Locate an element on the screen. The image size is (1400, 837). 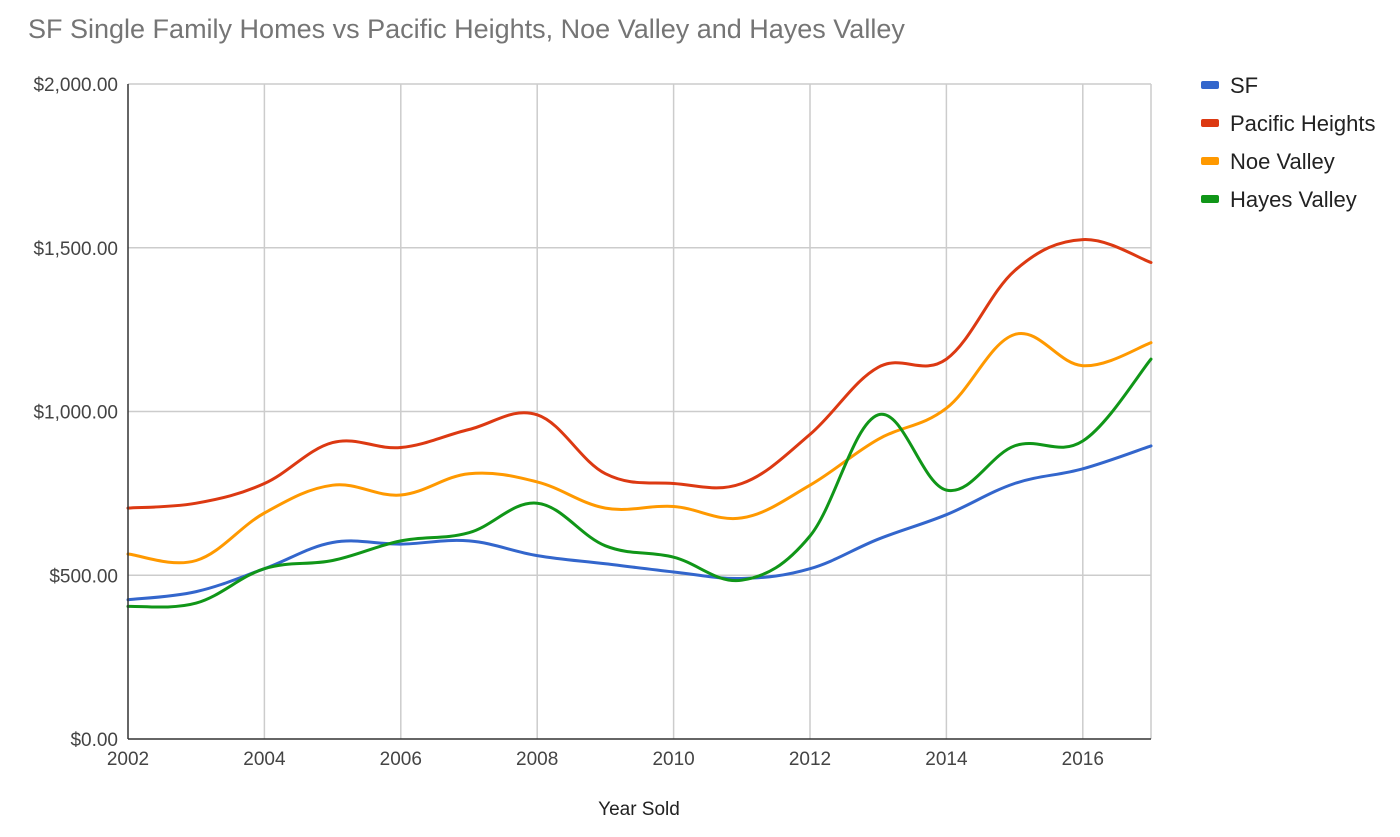
legend-label: Pacific Heights is located at coordinates (1303, 123).